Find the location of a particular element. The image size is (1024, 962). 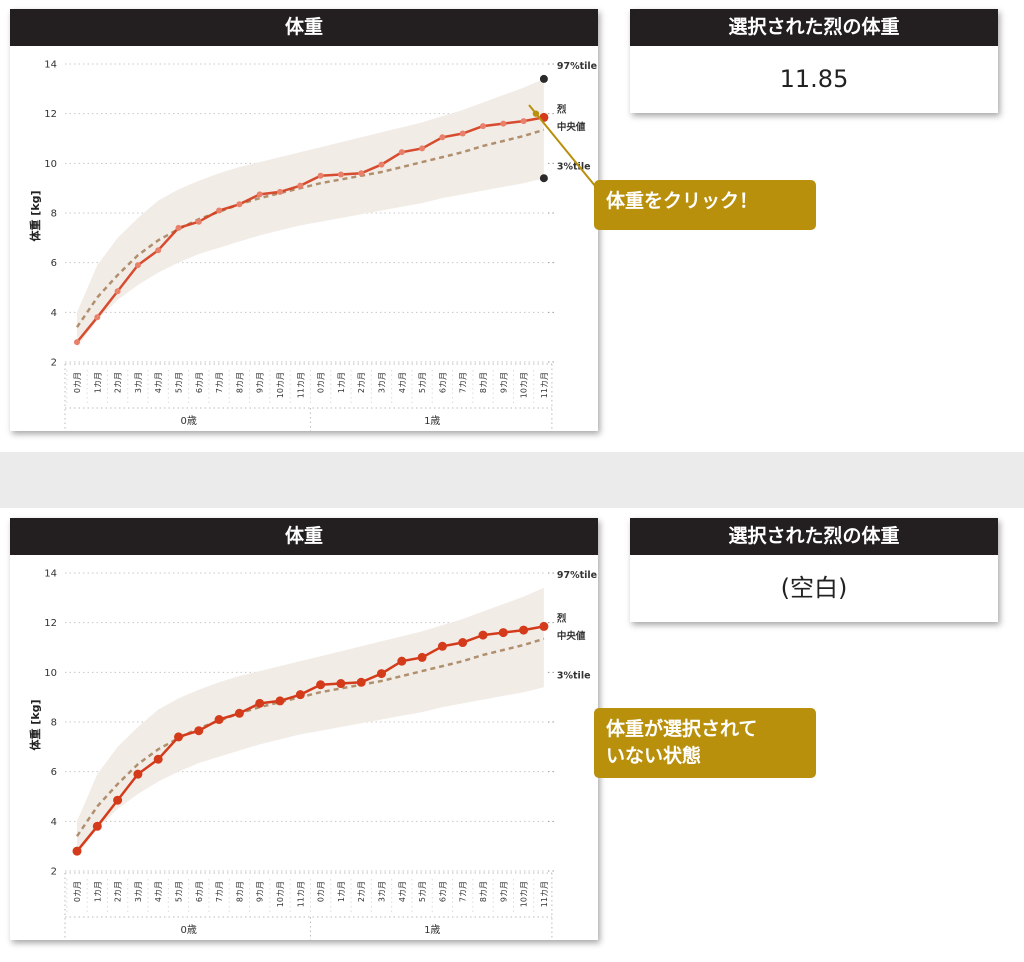

y-tick-label: 4 is located at coordinates (54, 313).